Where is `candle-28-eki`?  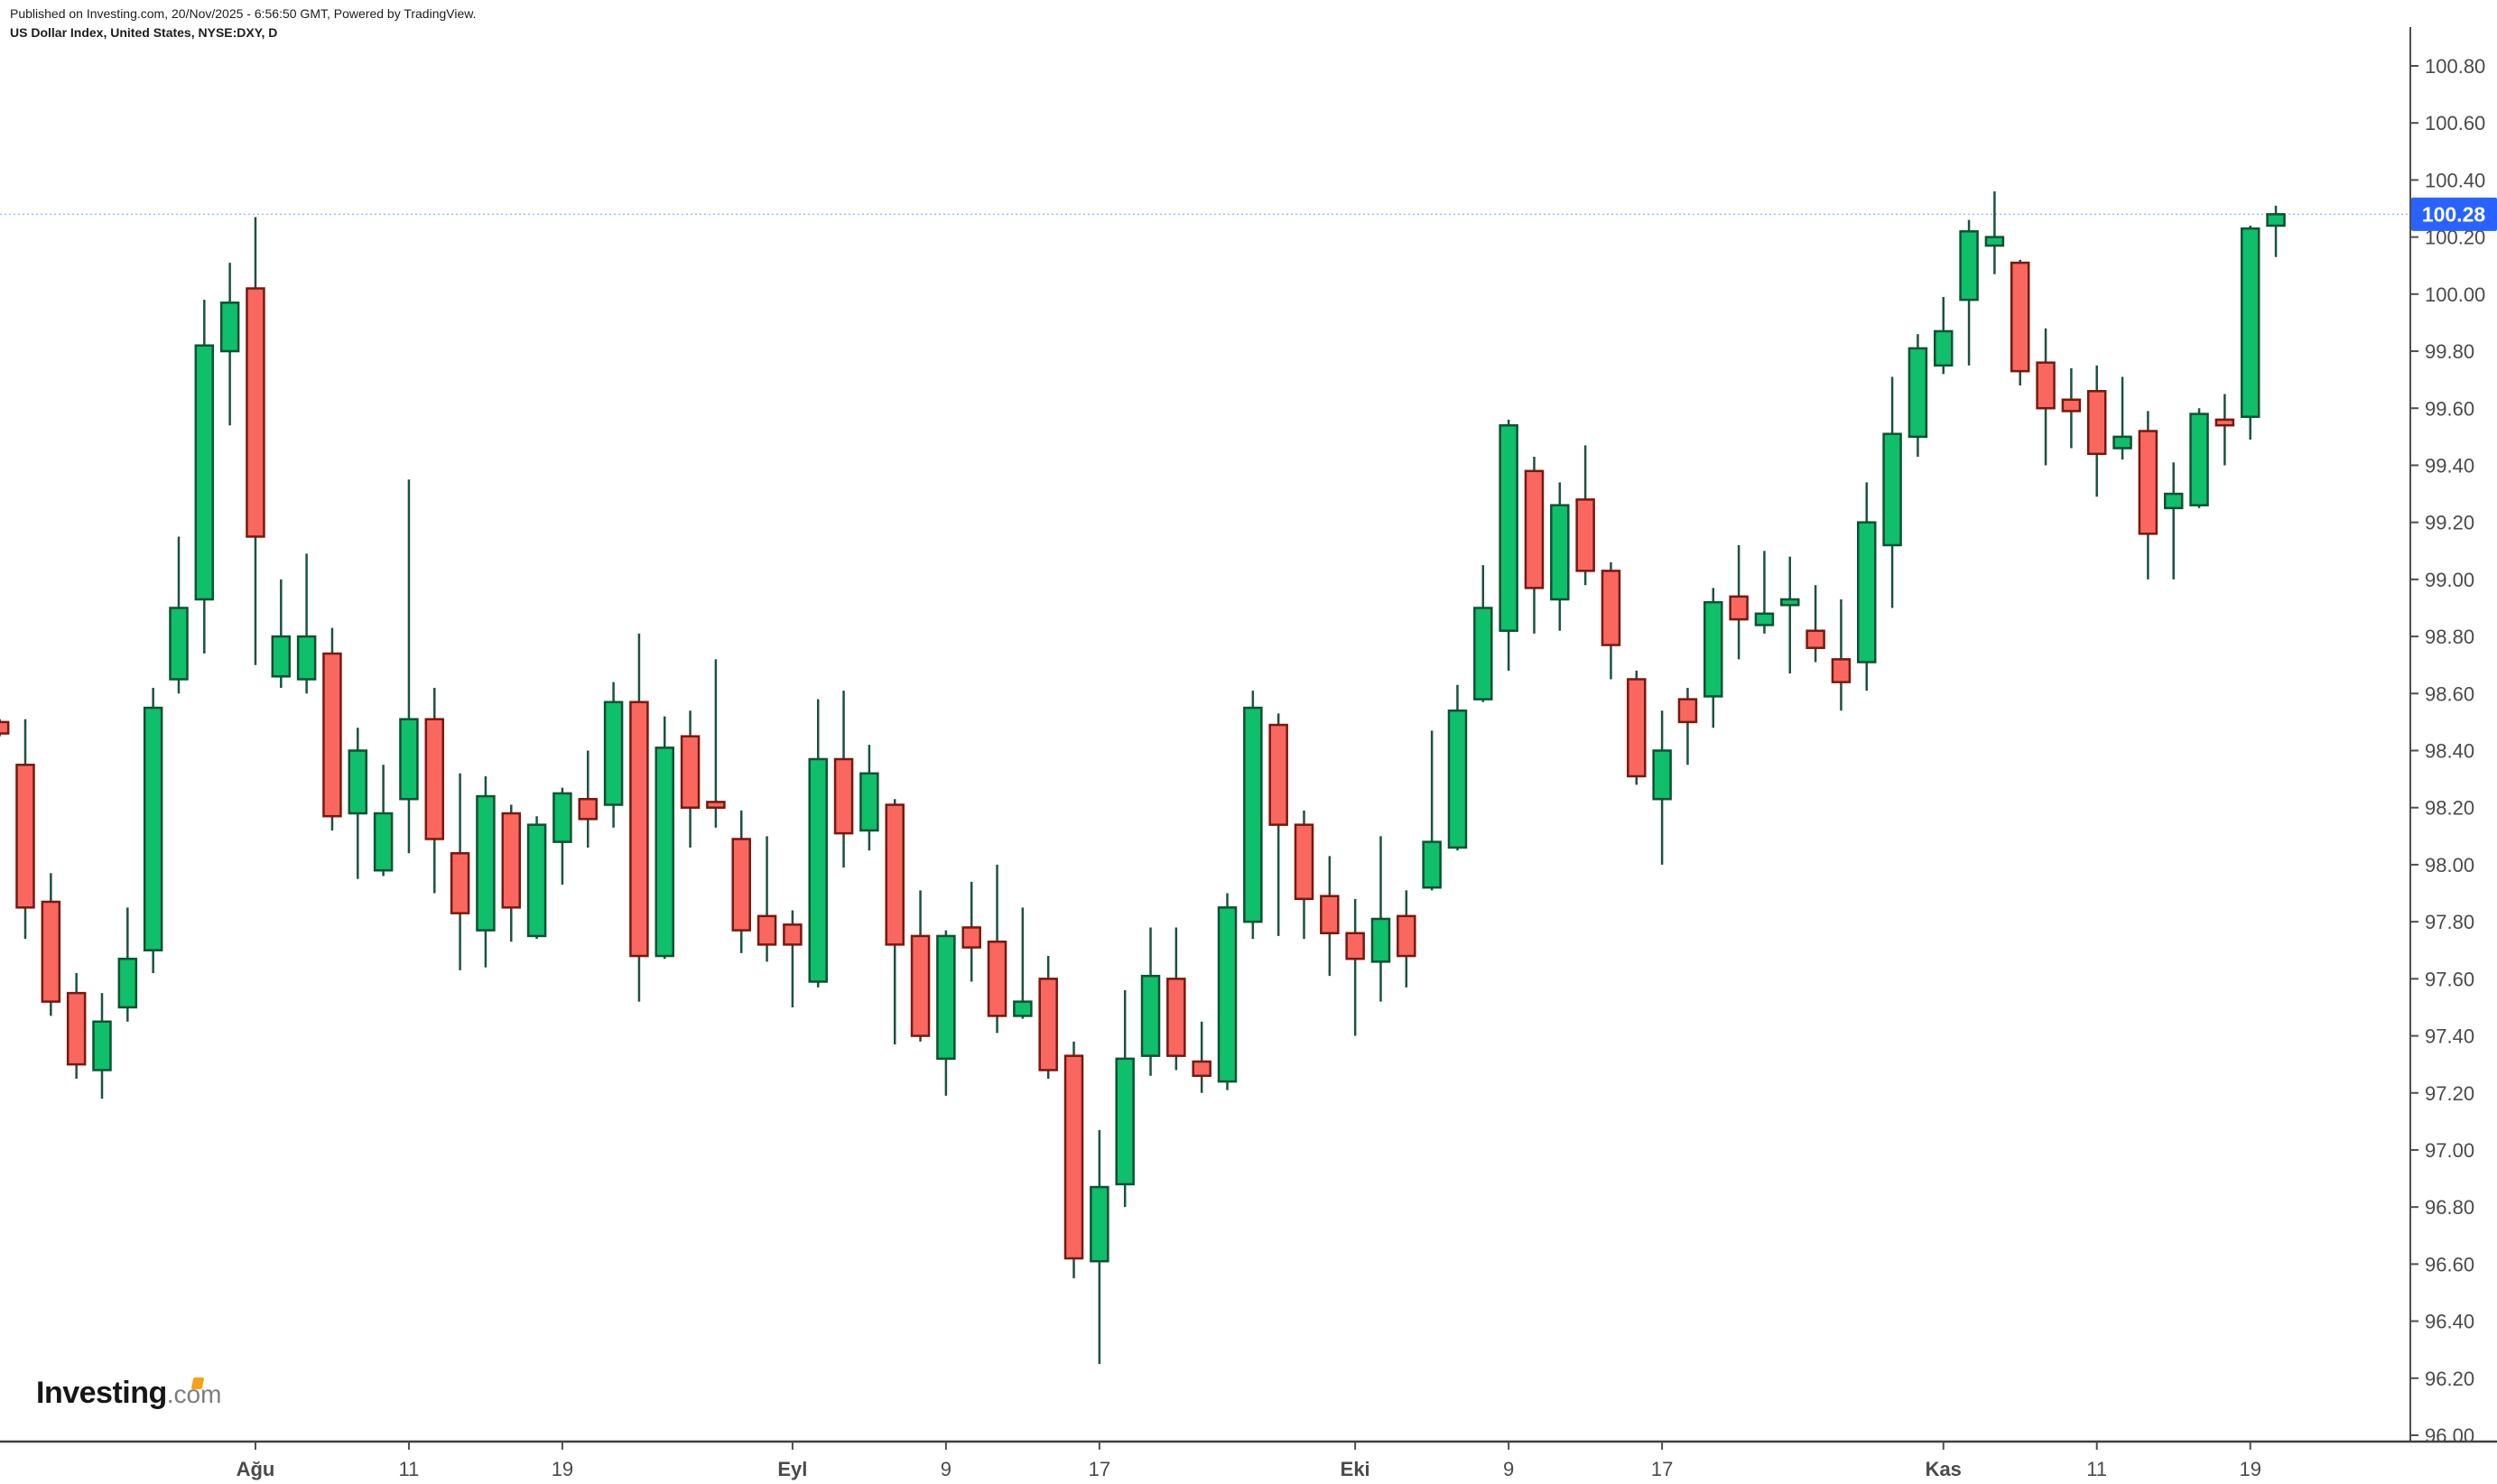 candle-28-eki is located at coordinates (1841, 671).